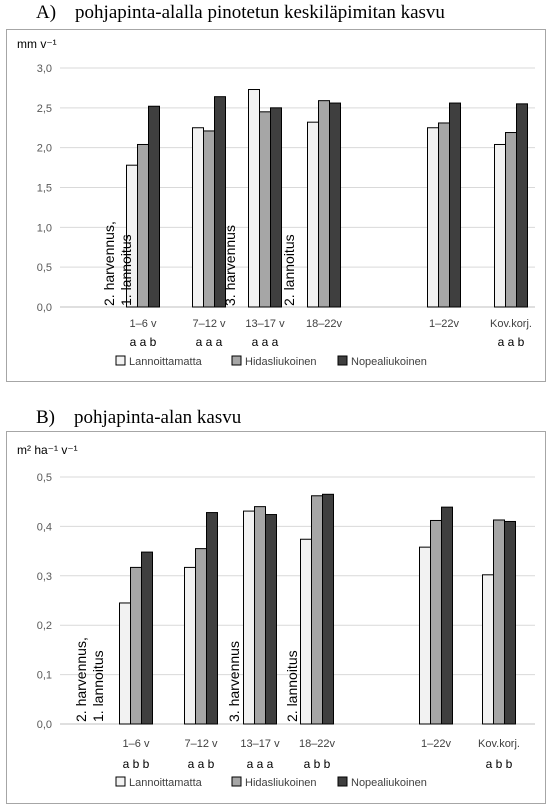 The image size is (550, 810). I want to click on b-category-label: 7–12 v, so click(201, 744).